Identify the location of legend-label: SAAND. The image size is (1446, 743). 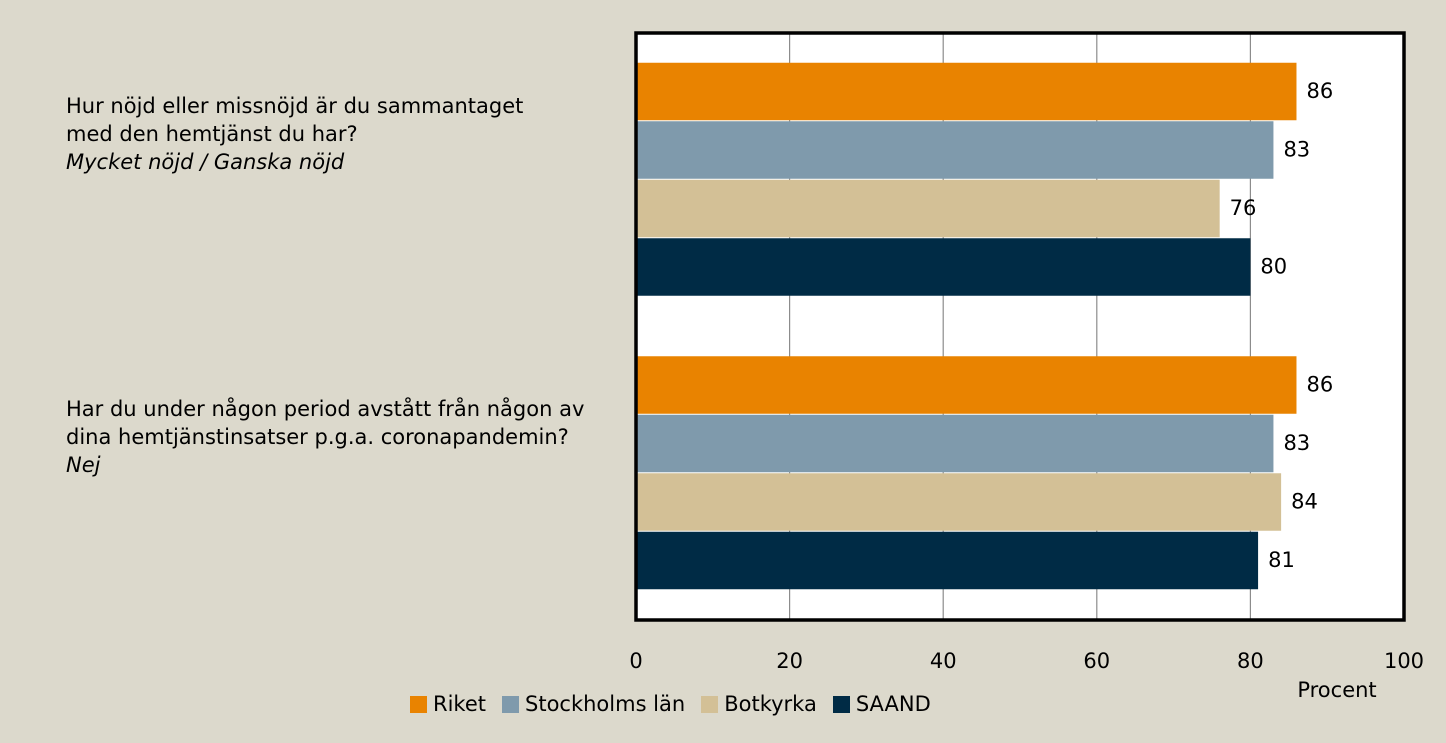
(893, 704).